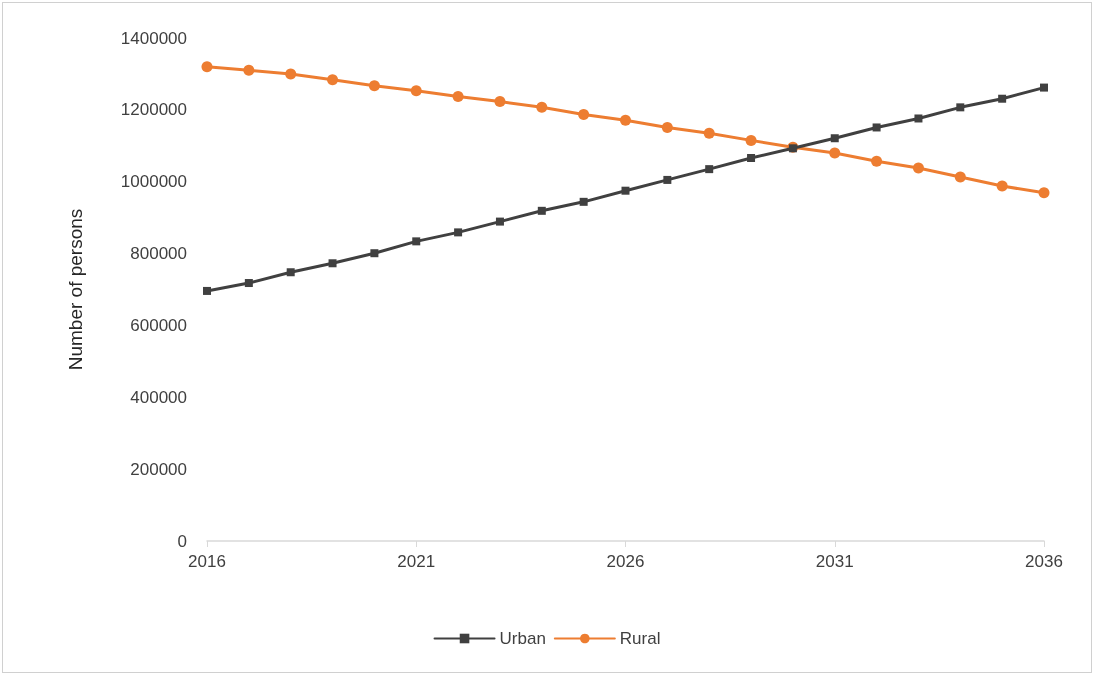 This screenshot has height=677, width=1096. What do you see at coordinates (153, 182) in the screenshot?
I see `y-tick-label: 1000000` at bounding box center [153, 182].